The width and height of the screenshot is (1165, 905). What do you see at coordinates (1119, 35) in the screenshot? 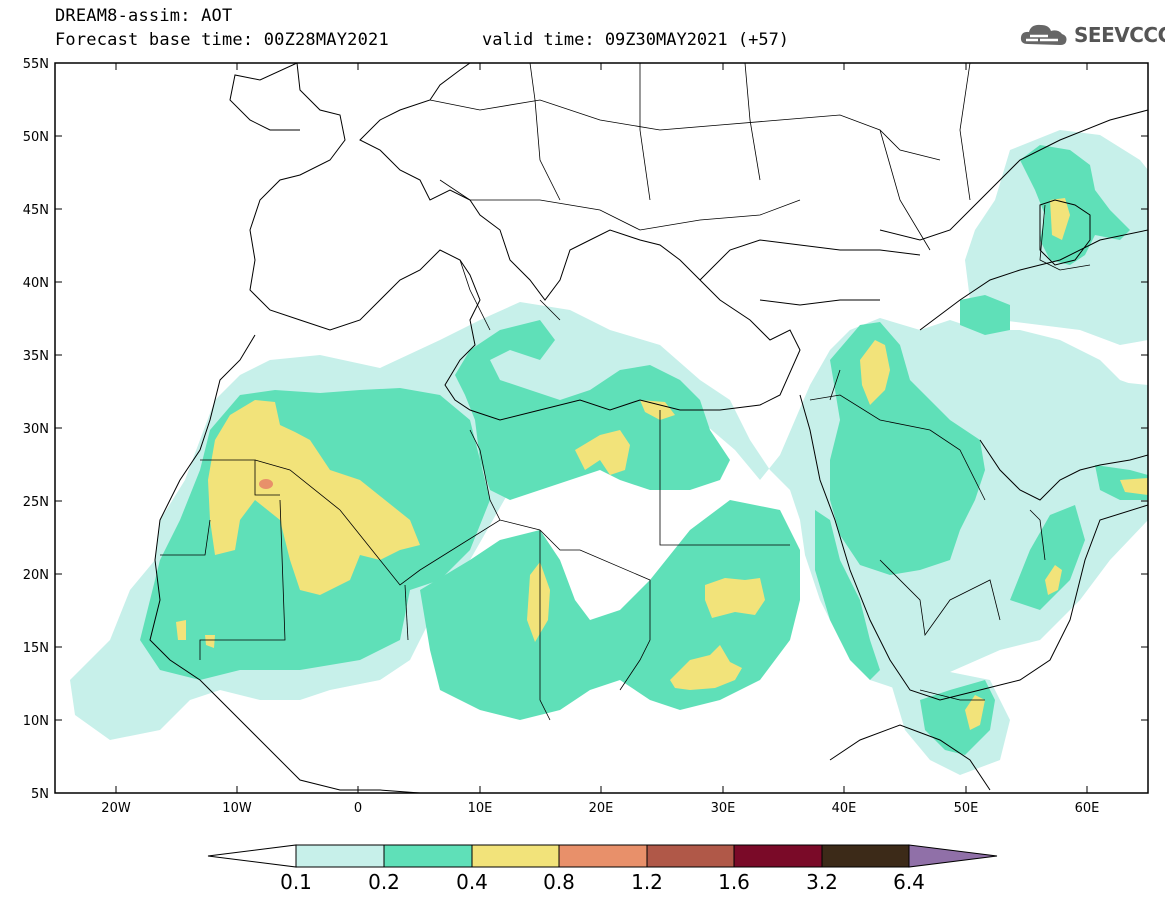
I see `logo-text: SEEVCCC` at bounding box center [1119, 35].